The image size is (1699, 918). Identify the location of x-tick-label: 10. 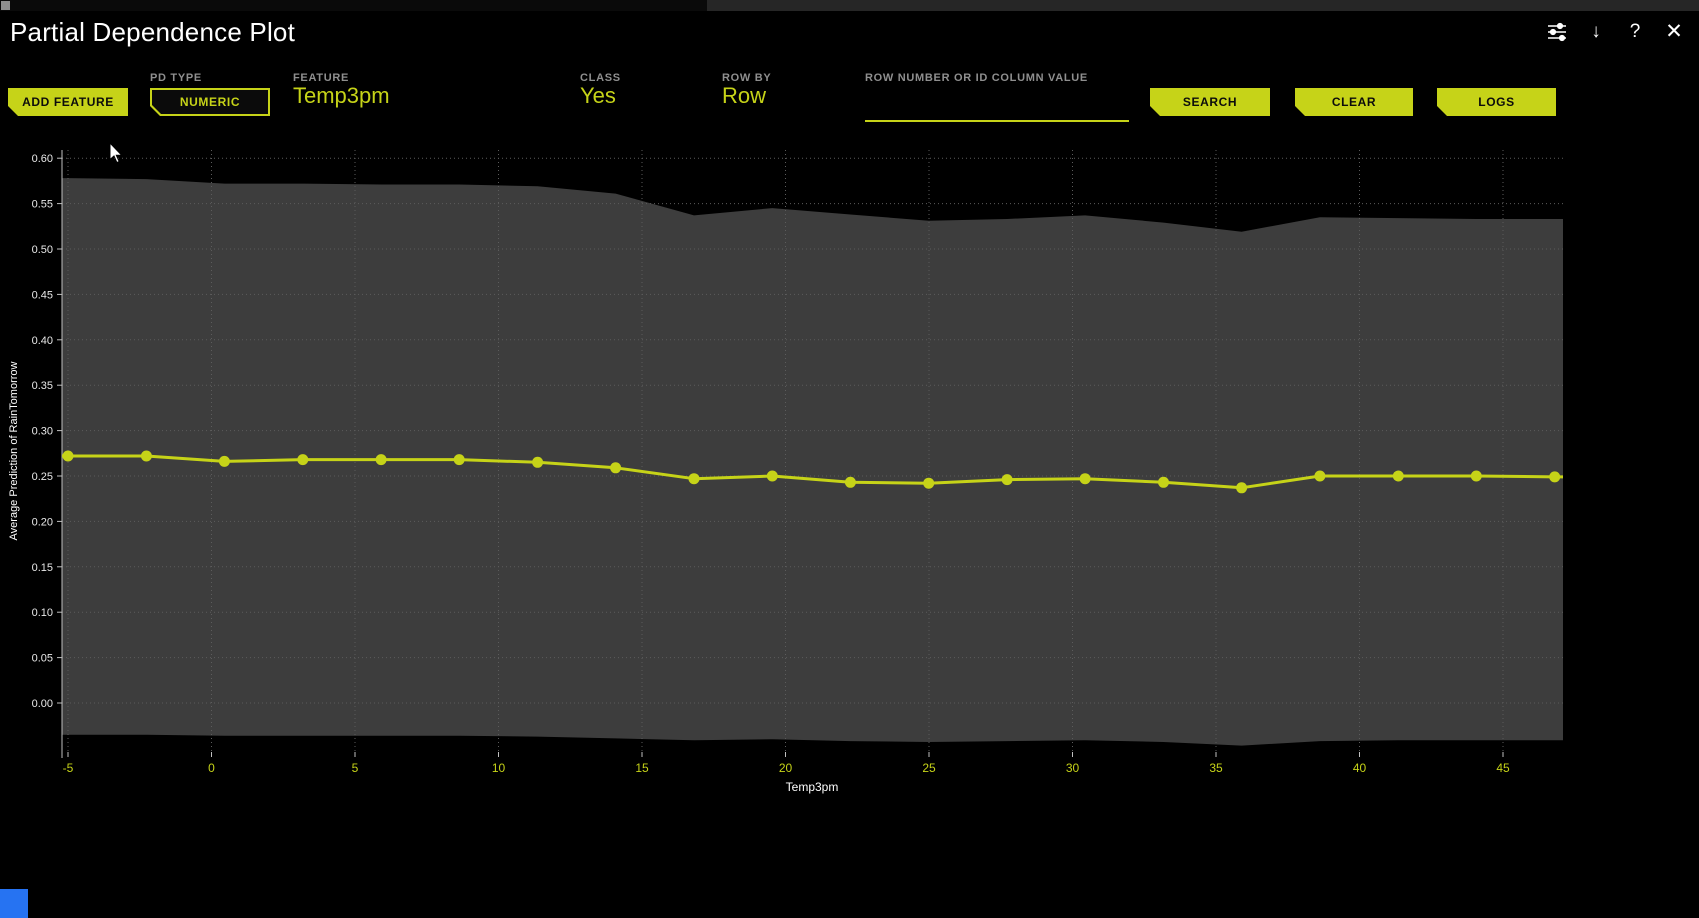
(499, 768).